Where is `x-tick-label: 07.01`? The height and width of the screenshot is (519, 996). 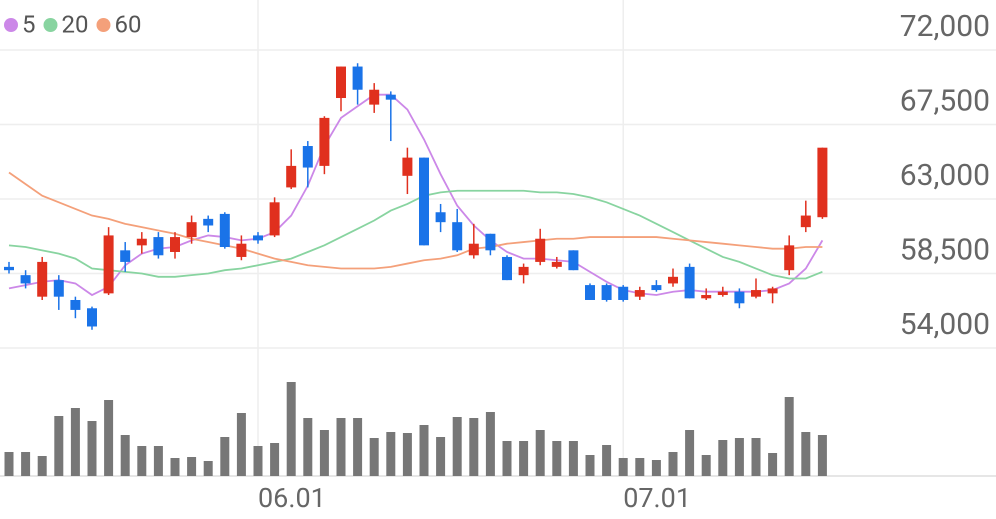 x-tick-label: 07.01 is located at coordinates (657, 498).